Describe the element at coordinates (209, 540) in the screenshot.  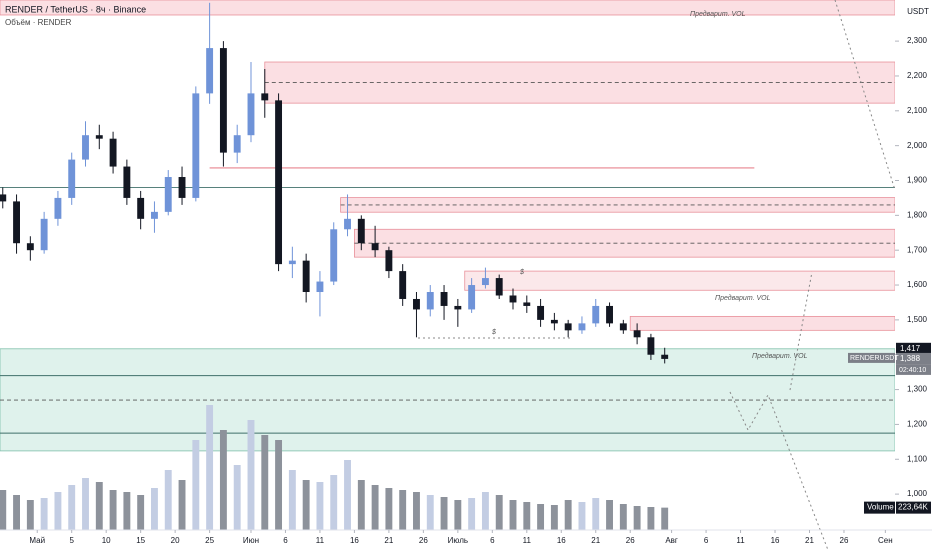
I see `x-tick-label: 25` at that location.